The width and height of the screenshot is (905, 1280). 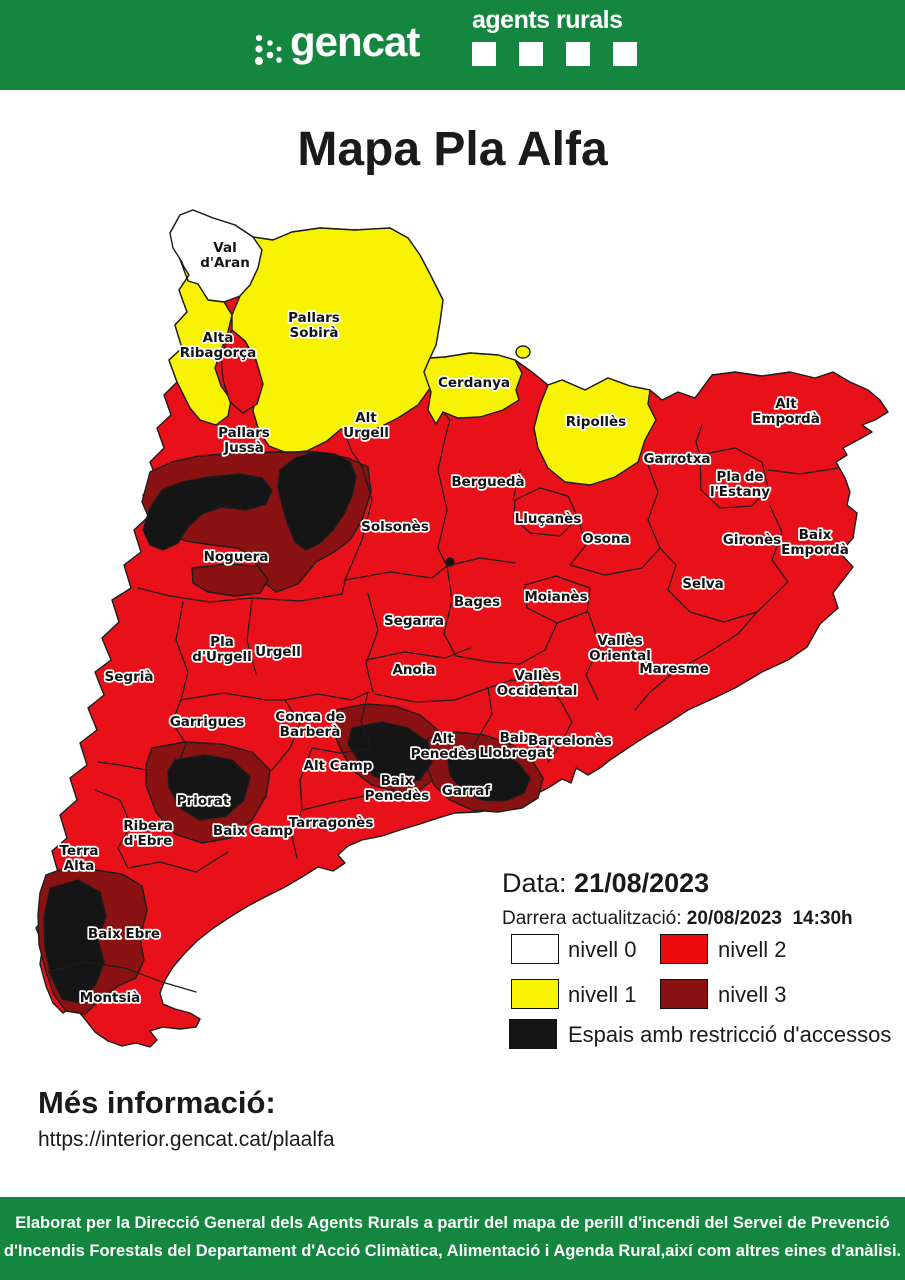 I want to click on map-label: Gironès, so click(x=752, y=540).